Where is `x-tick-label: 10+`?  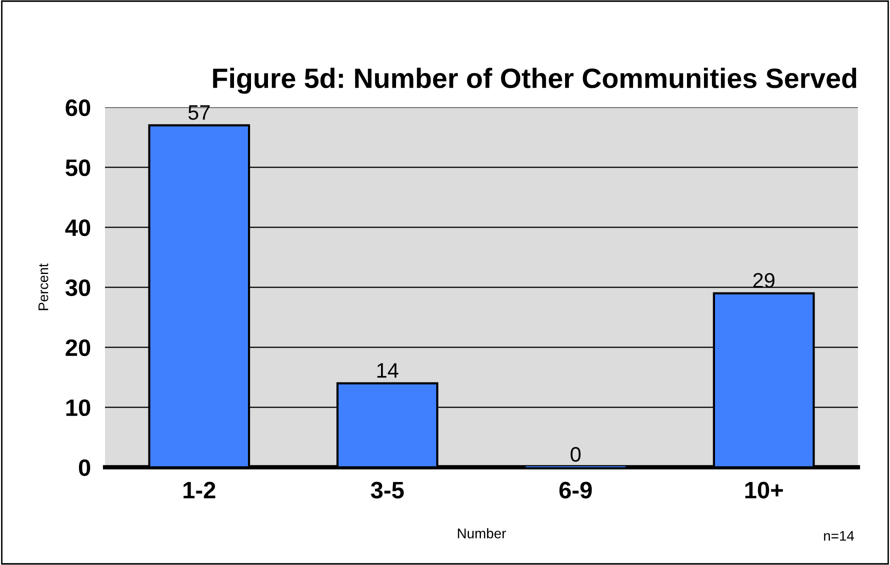 x-tick-label: 10+ is located at coordinates (764, 490).